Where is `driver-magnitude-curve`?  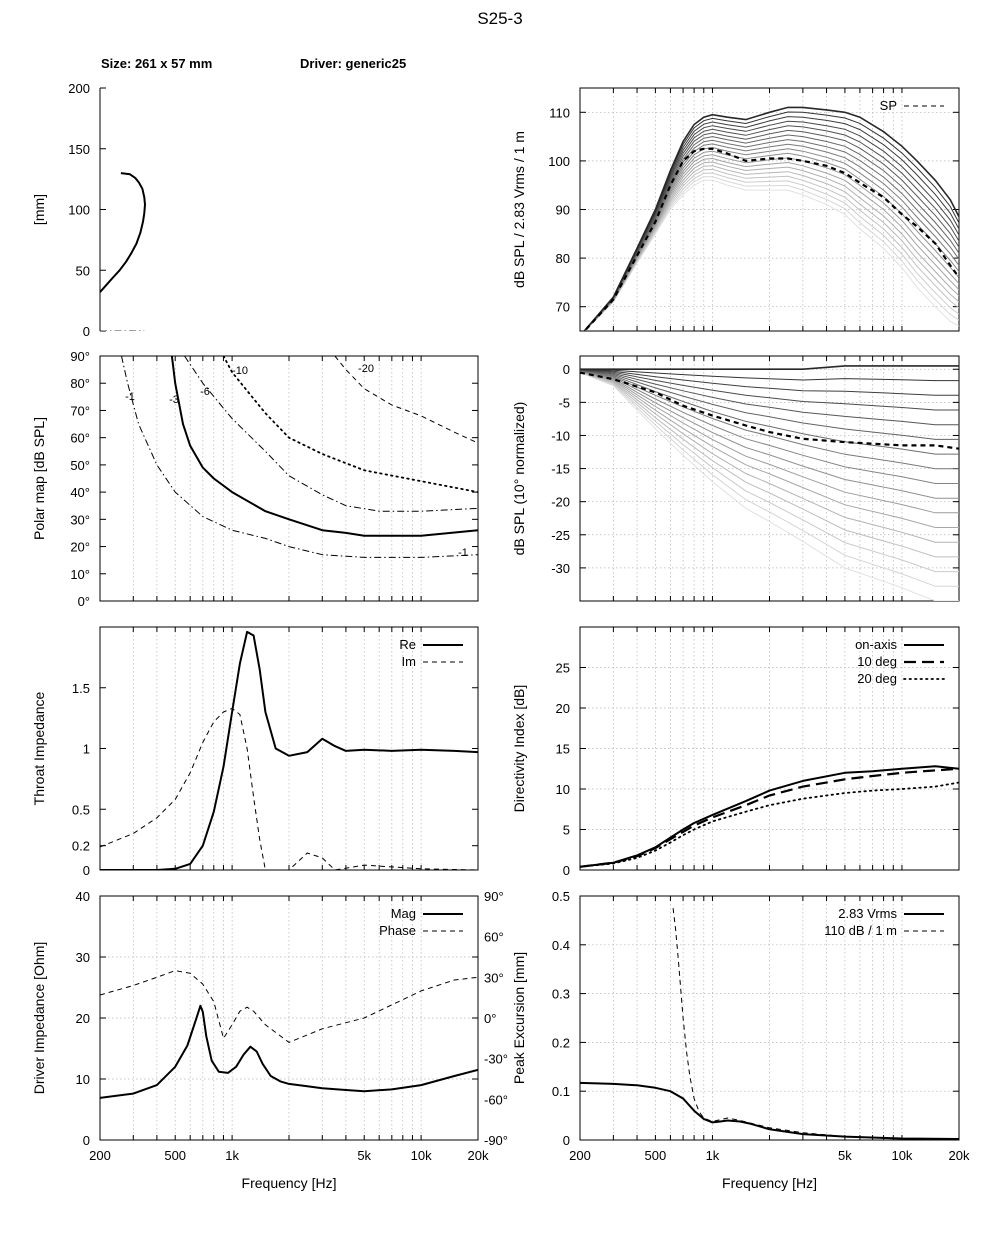
driver-magnitude-curve is located at coordinates (289, 1051).